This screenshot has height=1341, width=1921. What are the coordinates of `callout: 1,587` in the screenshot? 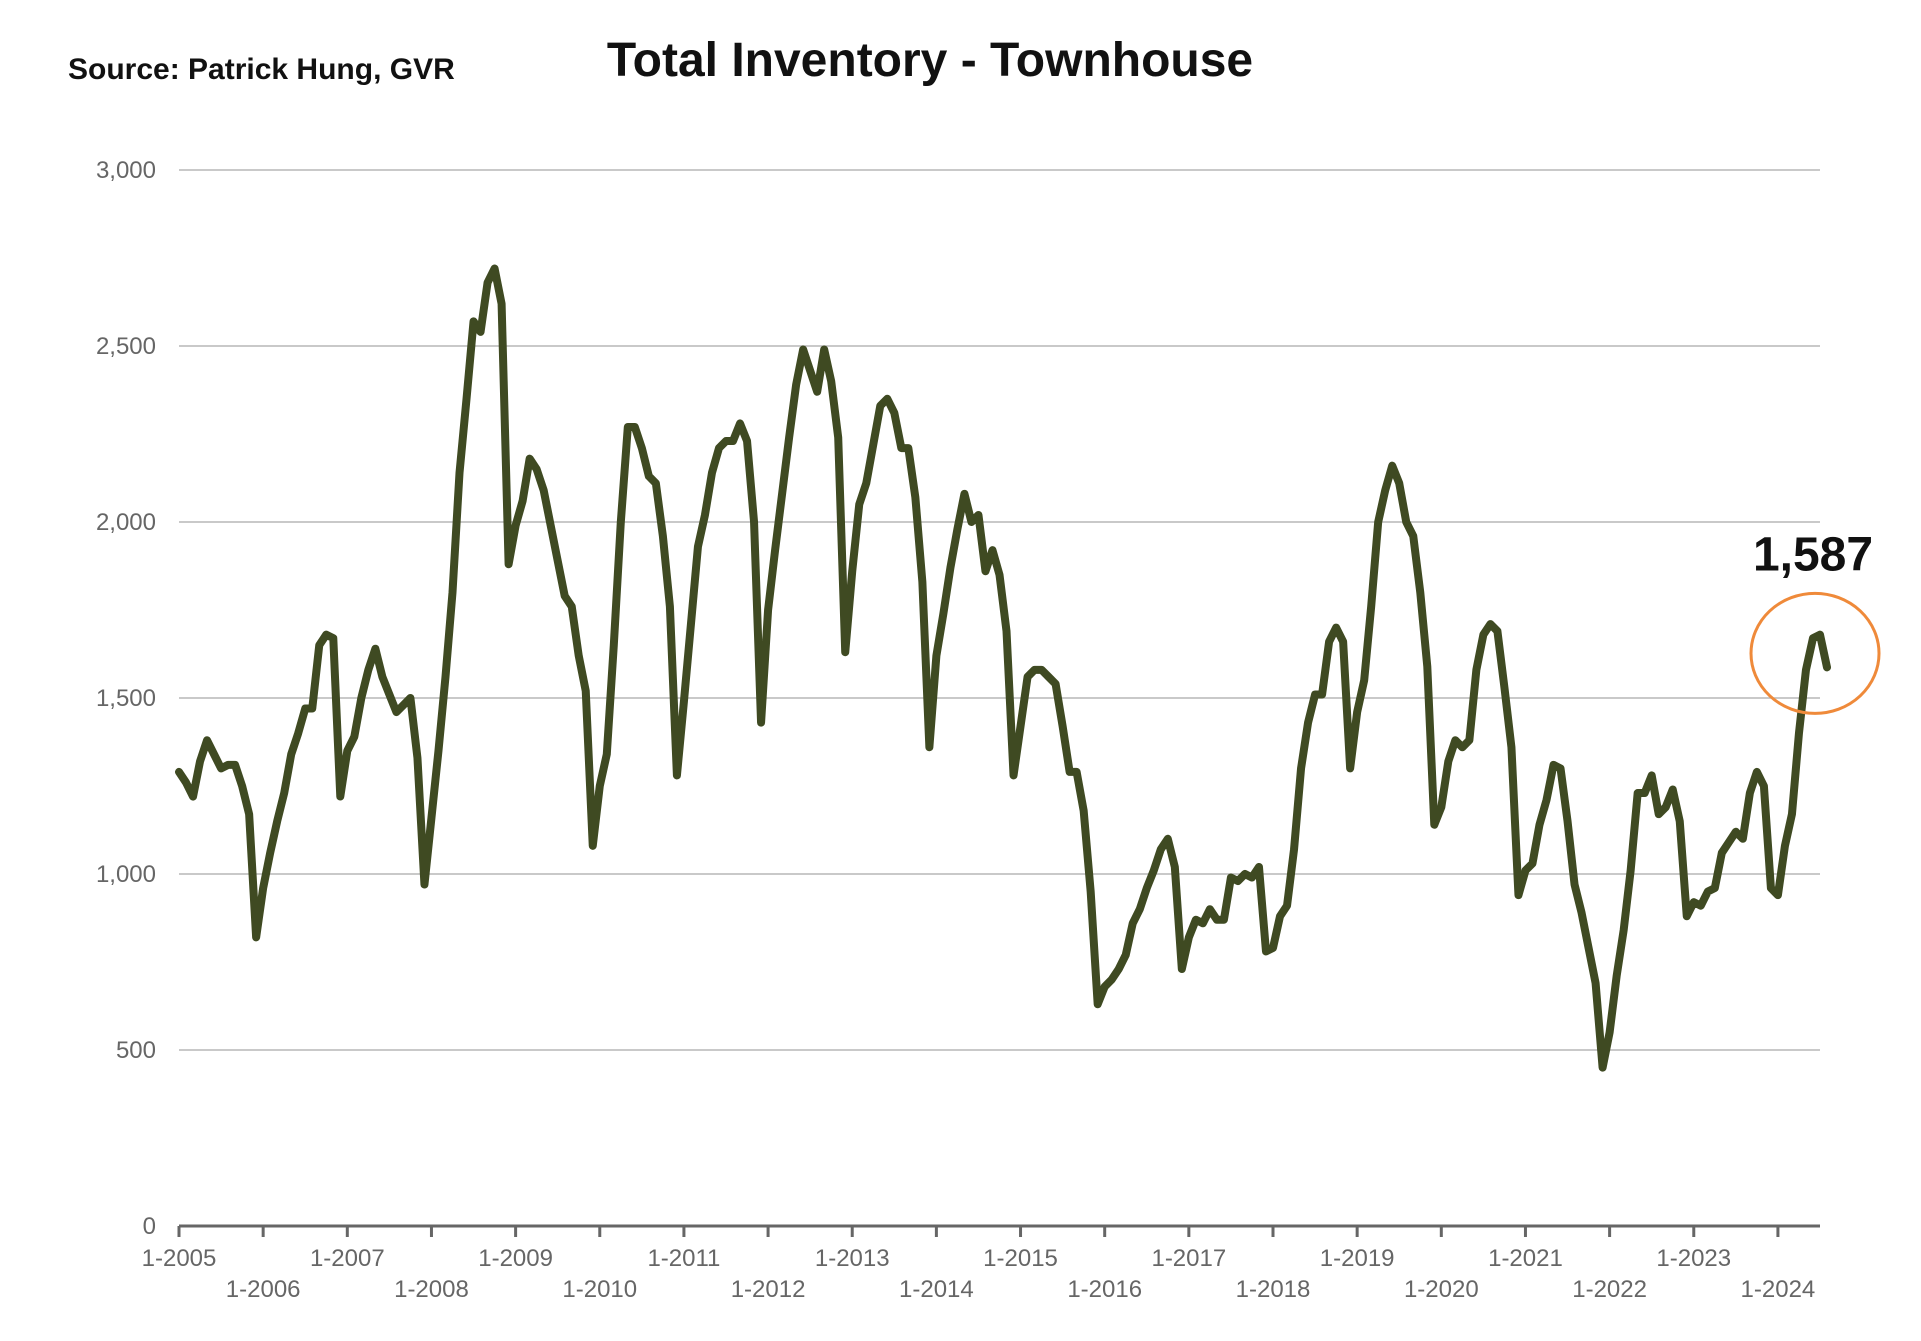 It's located at (1815, 621).